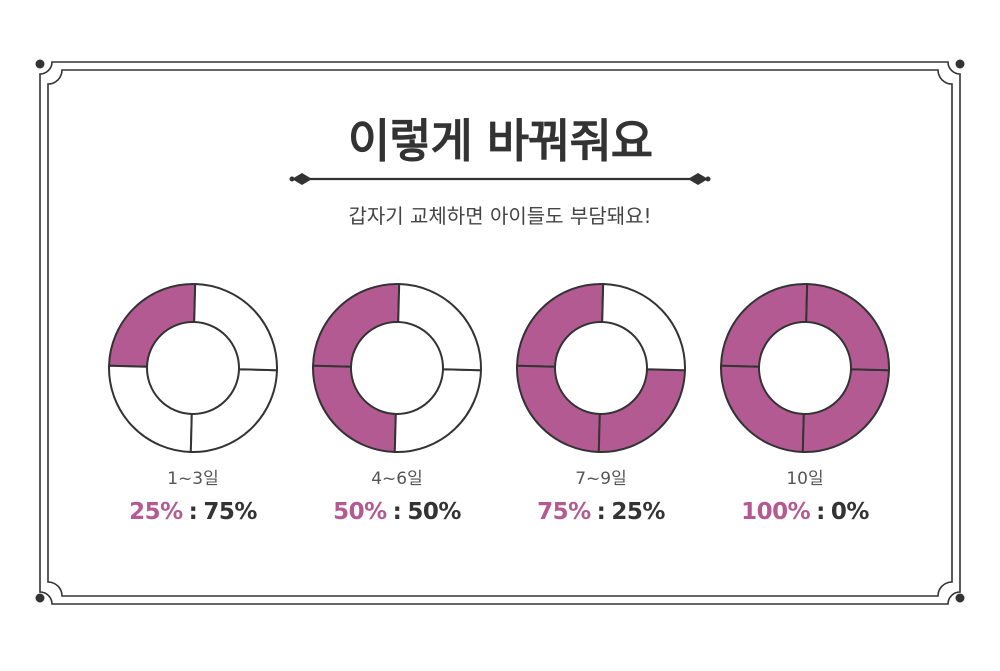  I want to click on new-percent: 75%, so click(564, 512).